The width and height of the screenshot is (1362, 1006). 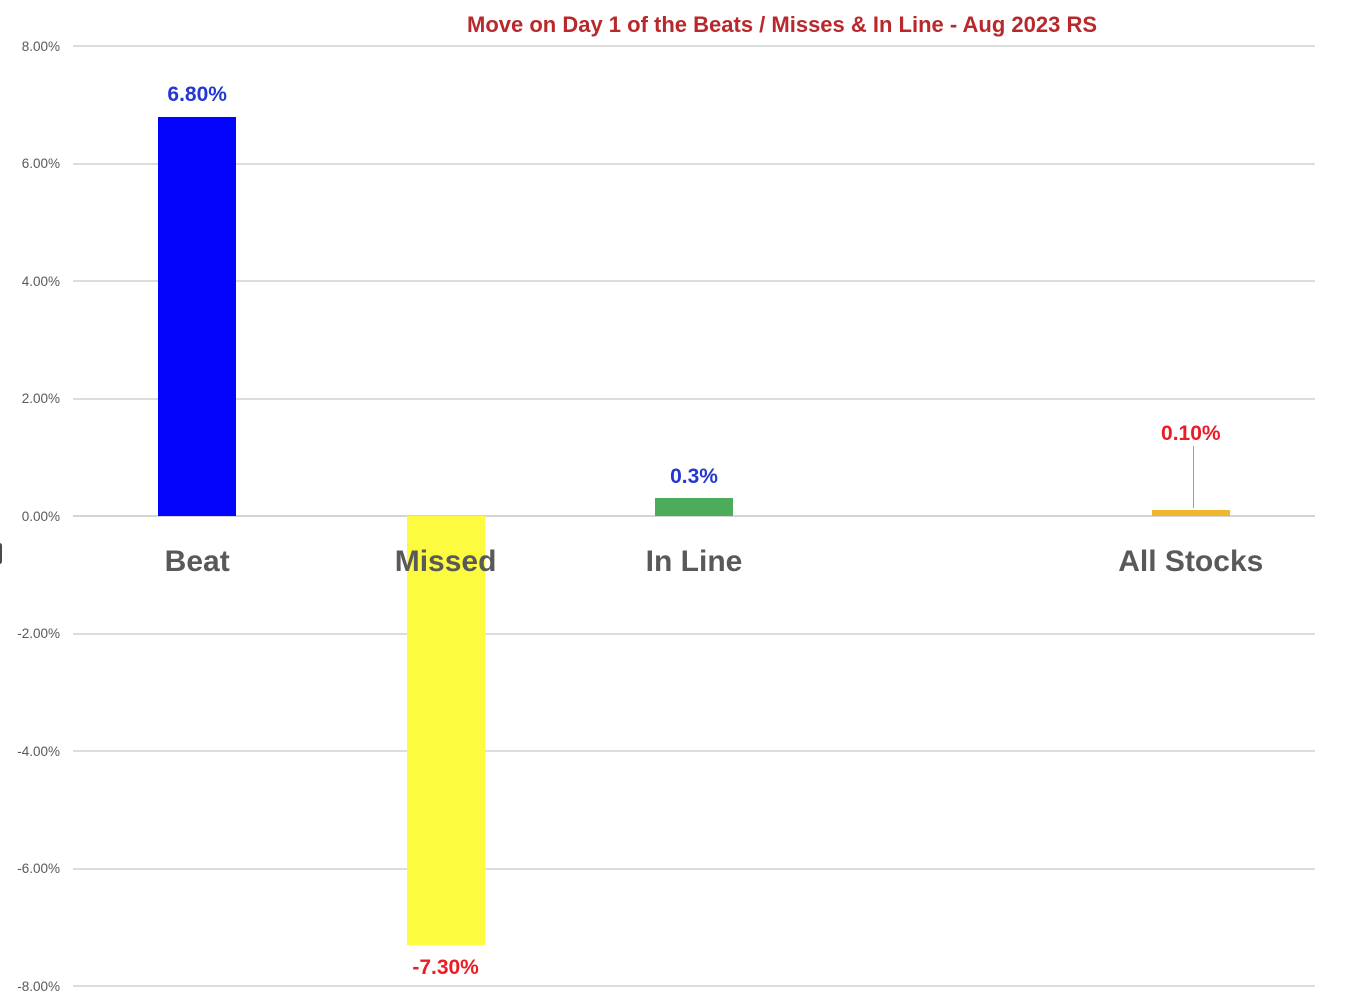 I want to click on y-tick-label-6: 6.00%, so click(x=40, y=163).